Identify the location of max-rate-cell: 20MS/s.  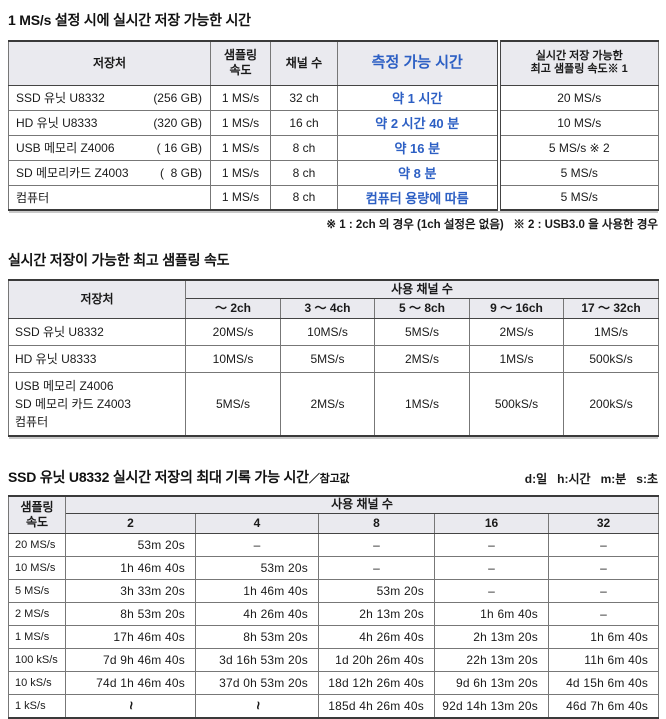
(233, 331).